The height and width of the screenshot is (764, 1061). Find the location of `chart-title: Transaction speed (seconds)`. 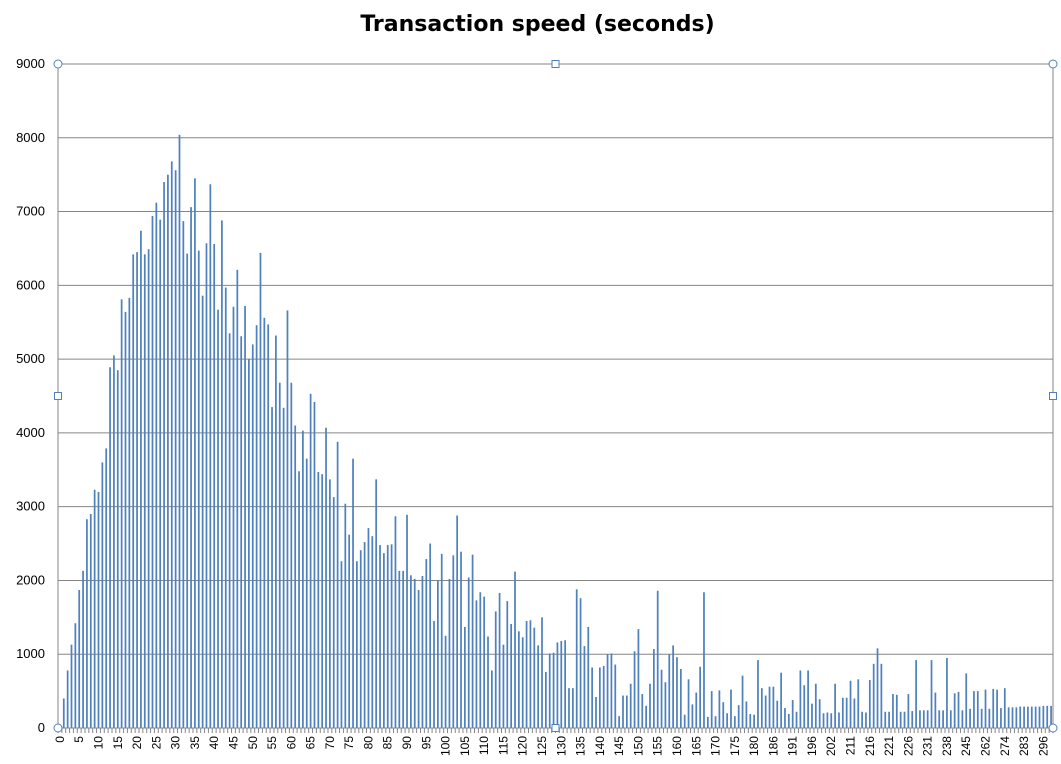

chart-title: Transaction speed (seconds) is located at coordinates (537, 24).